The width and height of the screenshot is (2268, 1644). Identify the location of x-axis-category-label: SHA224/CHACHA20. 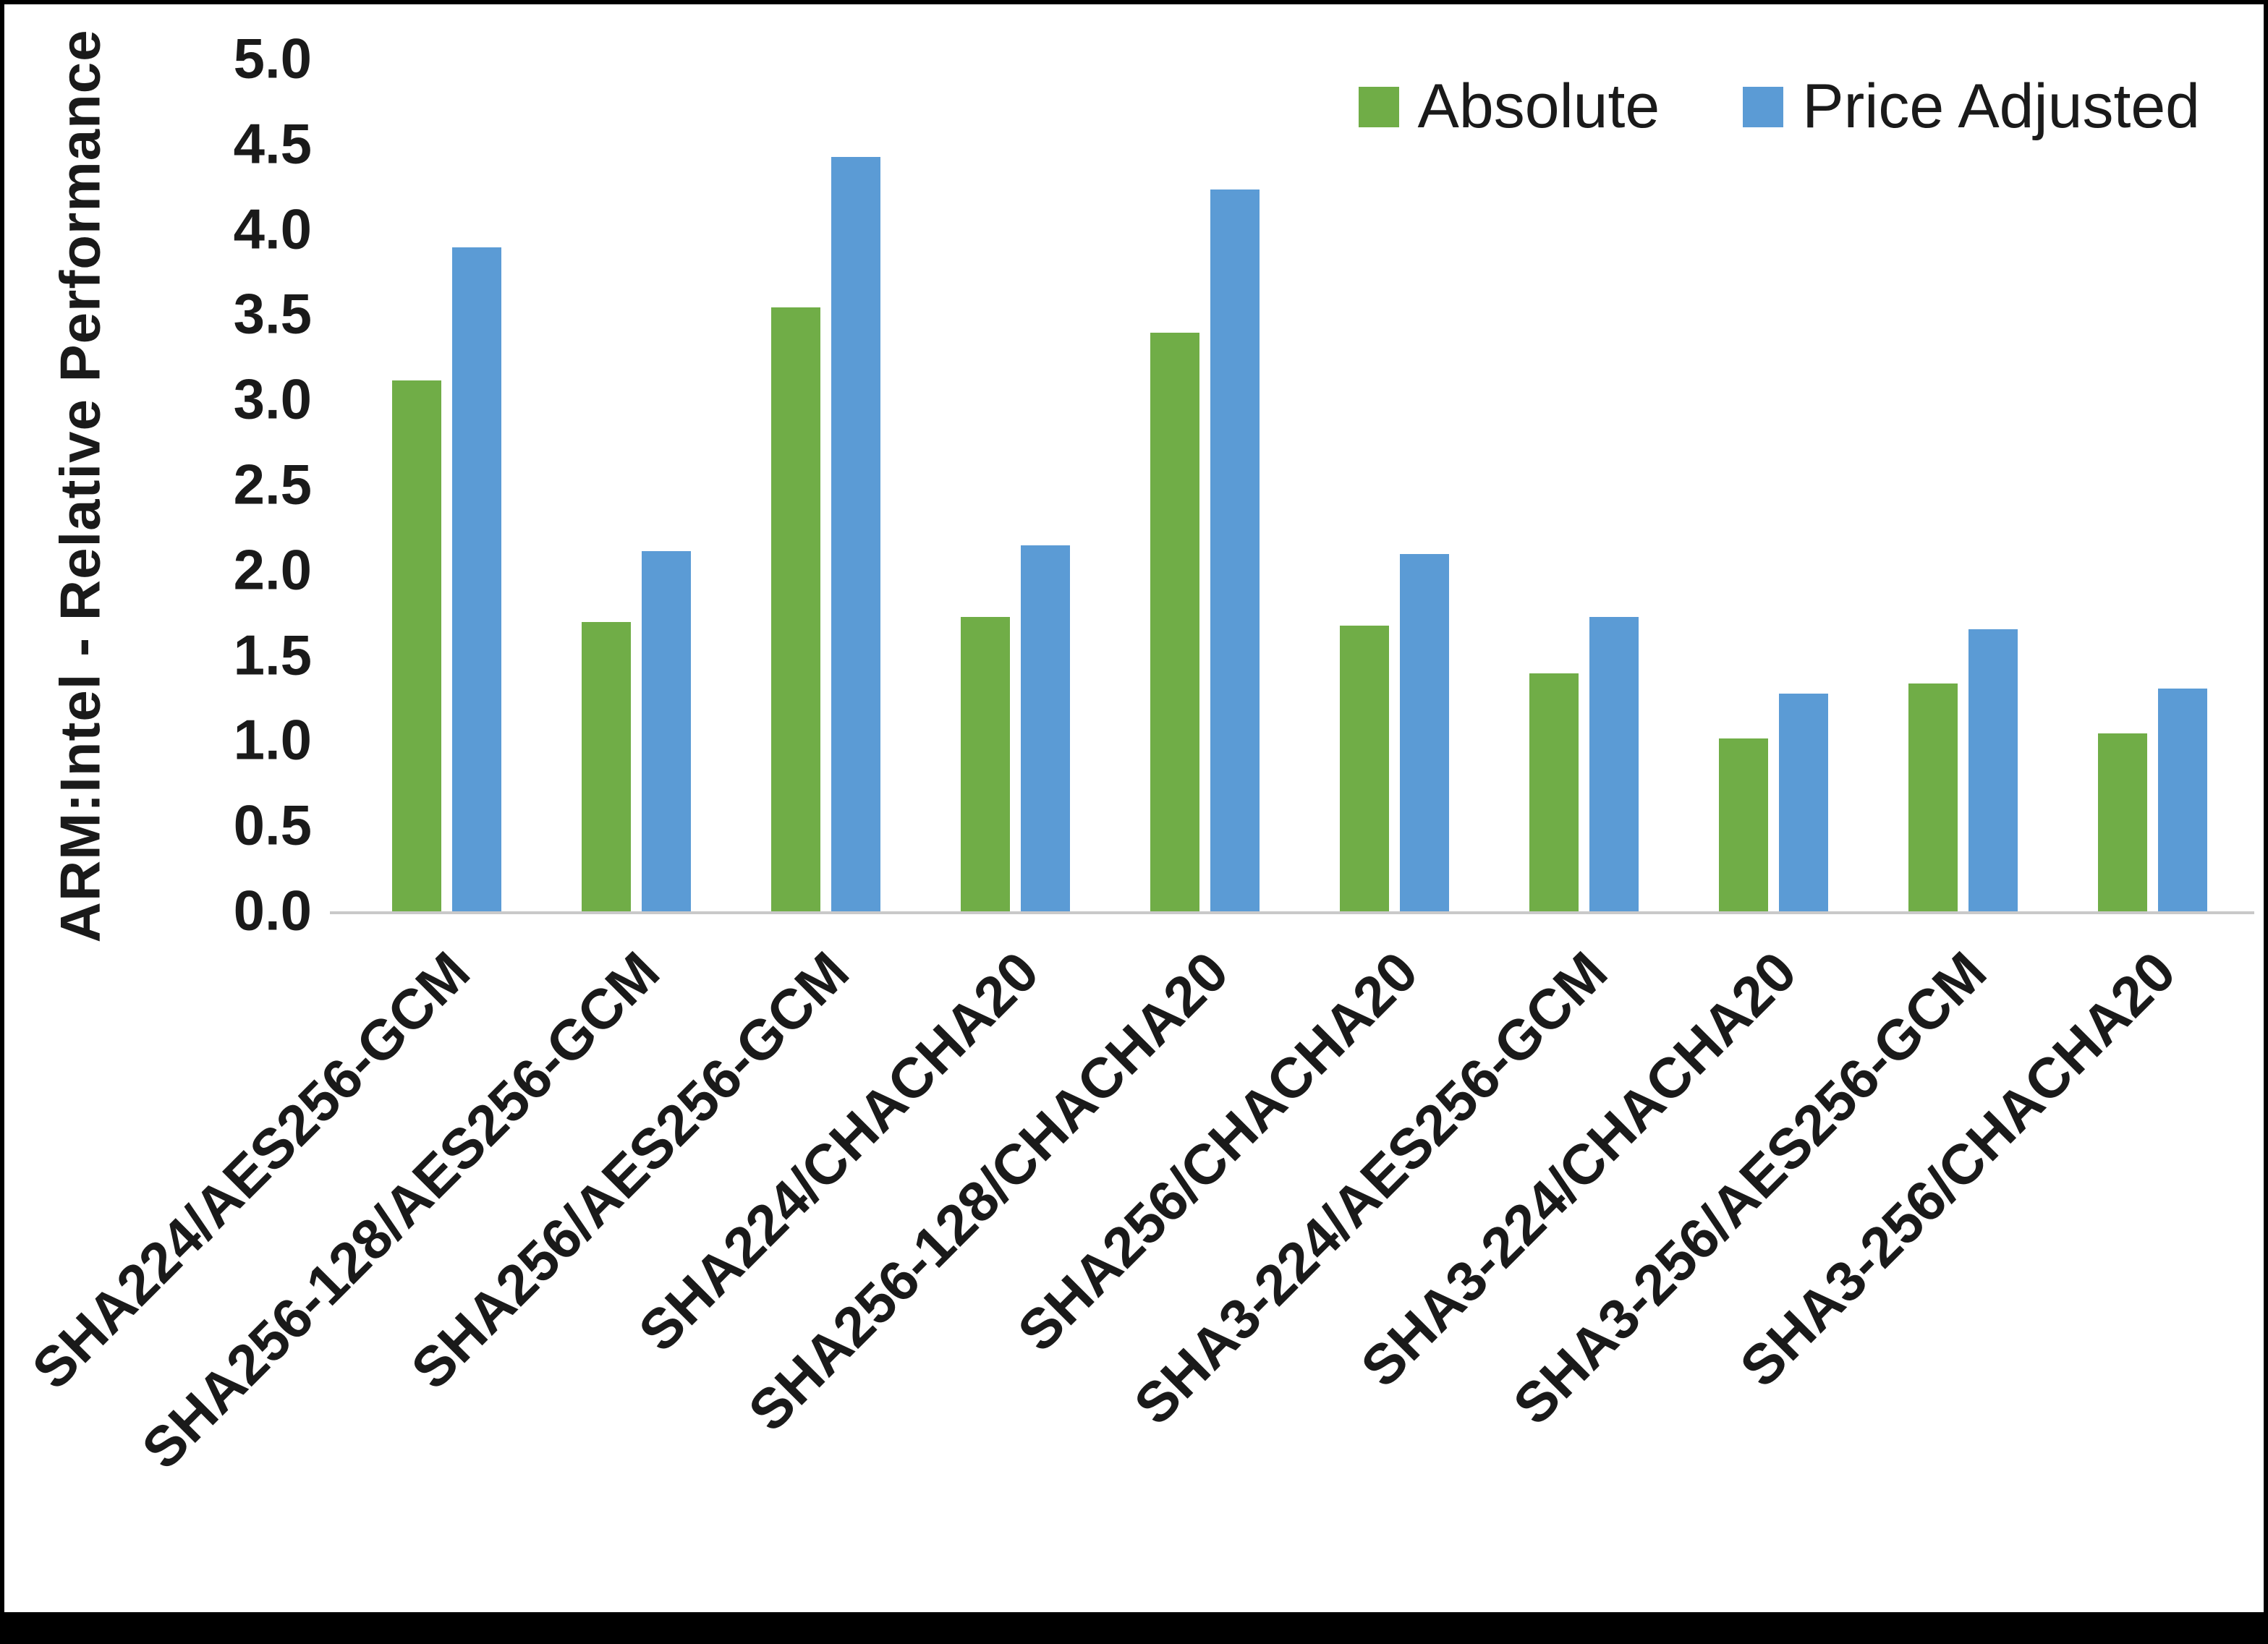
(838, 1151).